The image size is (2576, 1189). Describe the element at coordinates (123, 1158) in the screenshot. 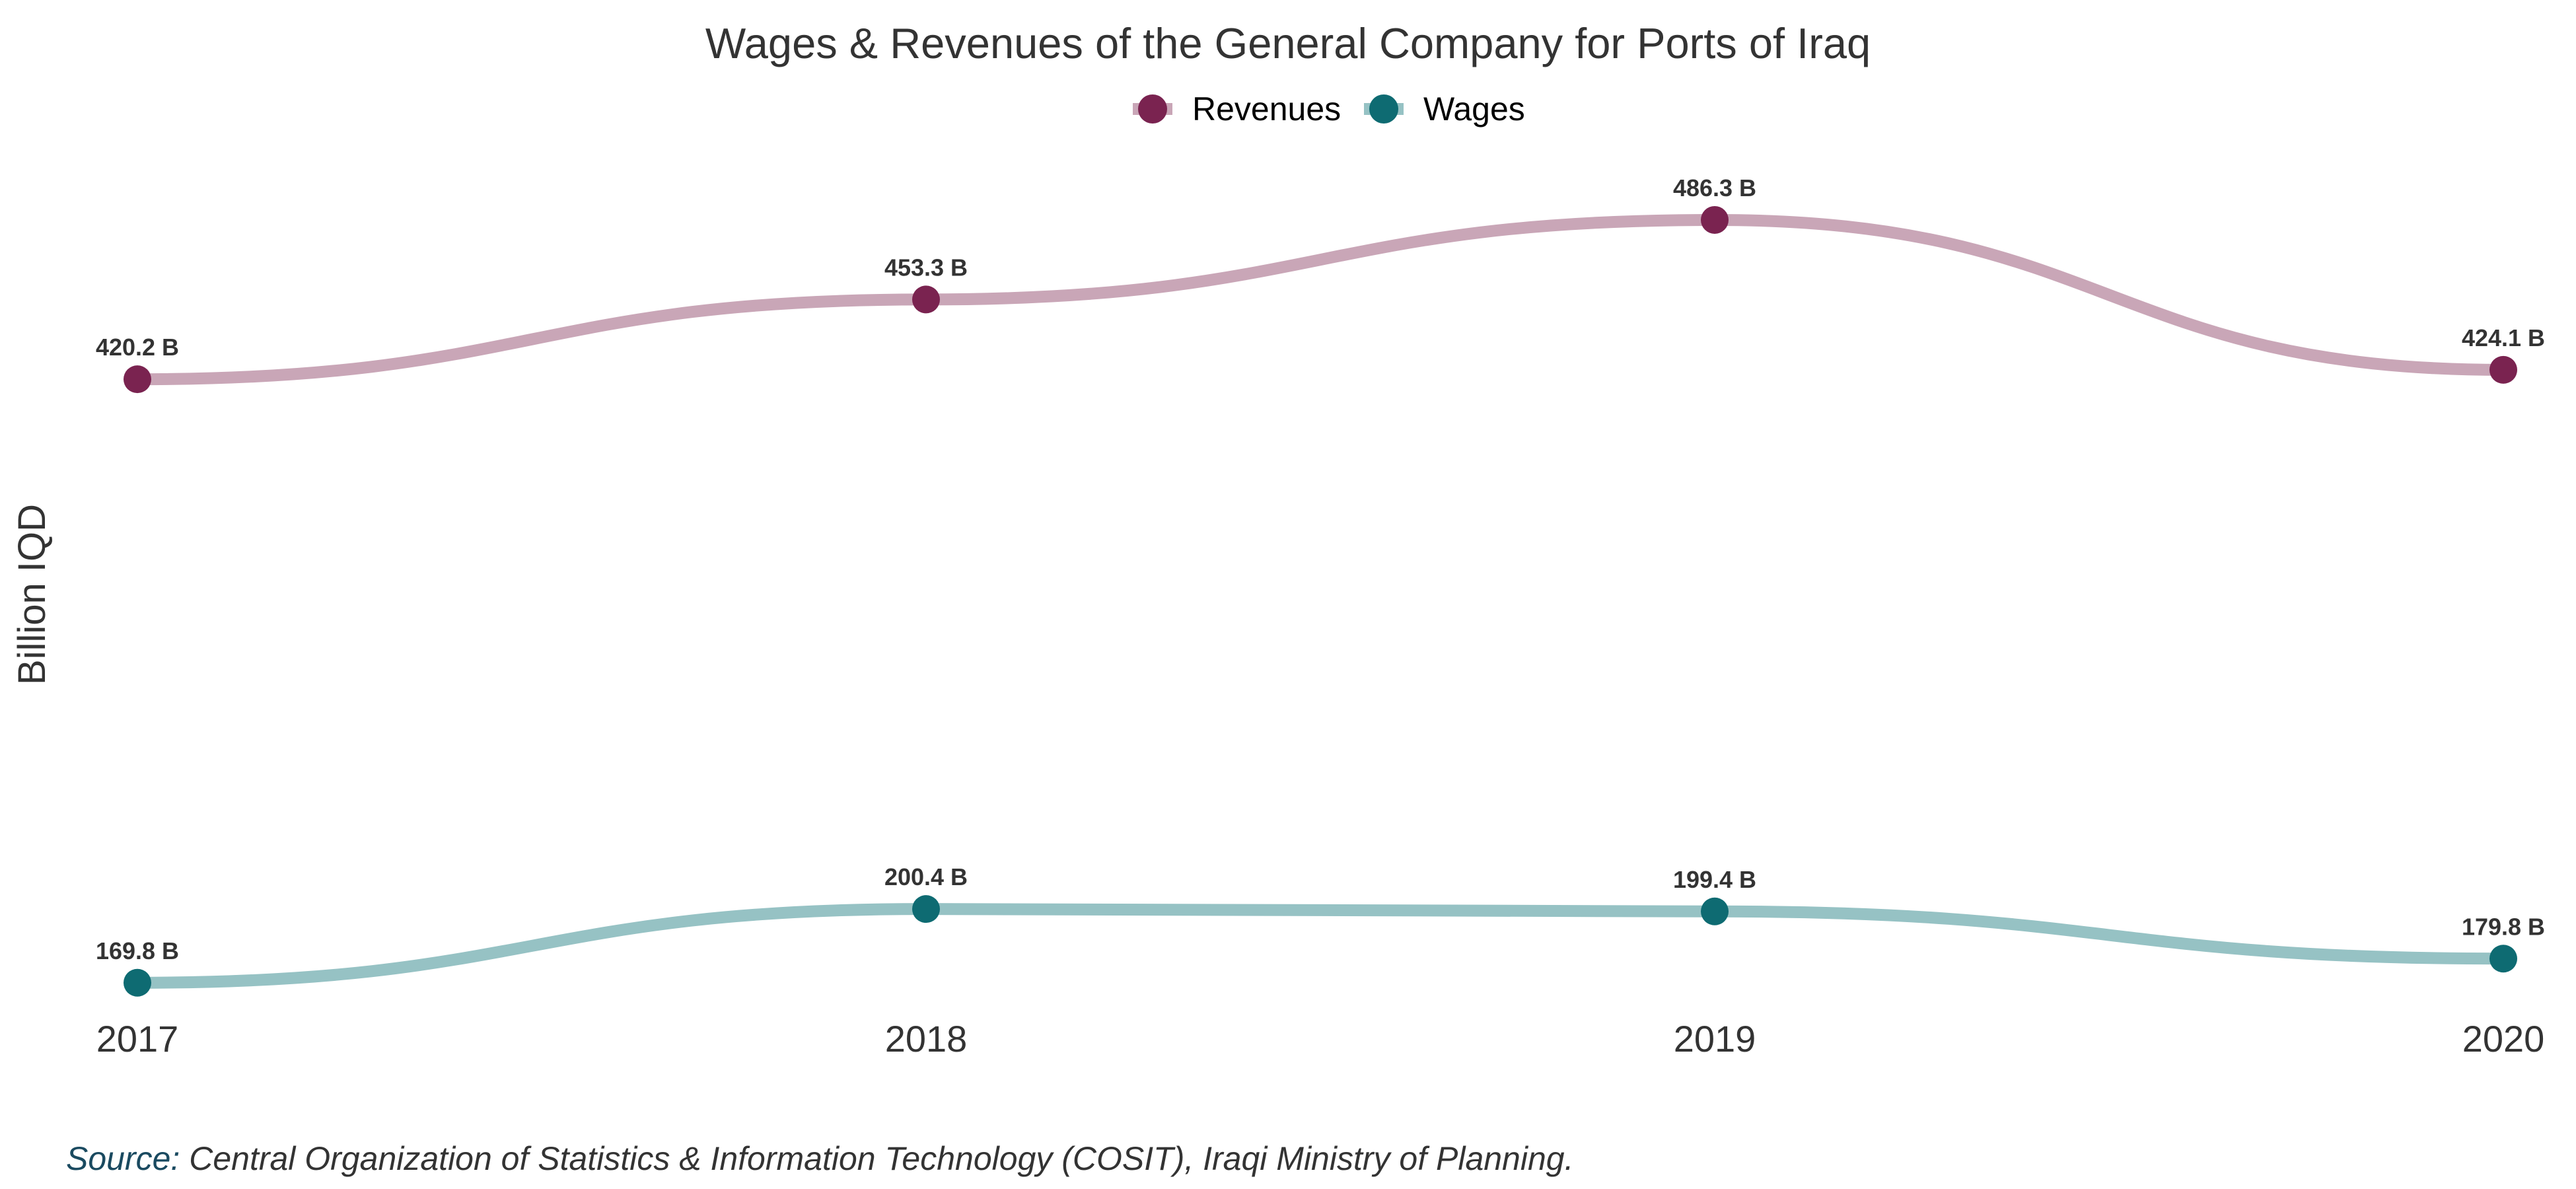

I see `source-prefix: Source:` at that location.